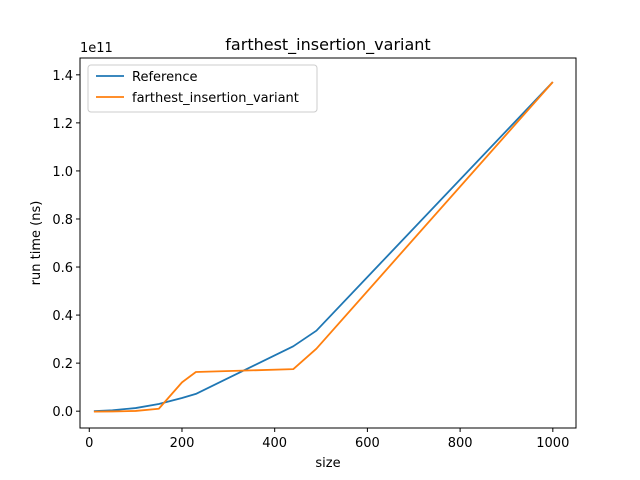 This screenshot has height=480, width=640. What do you see at coordinates (62, 124) in the screenshot?
I see `y-tick-label: 1.2` at bounding box center [62, 124].